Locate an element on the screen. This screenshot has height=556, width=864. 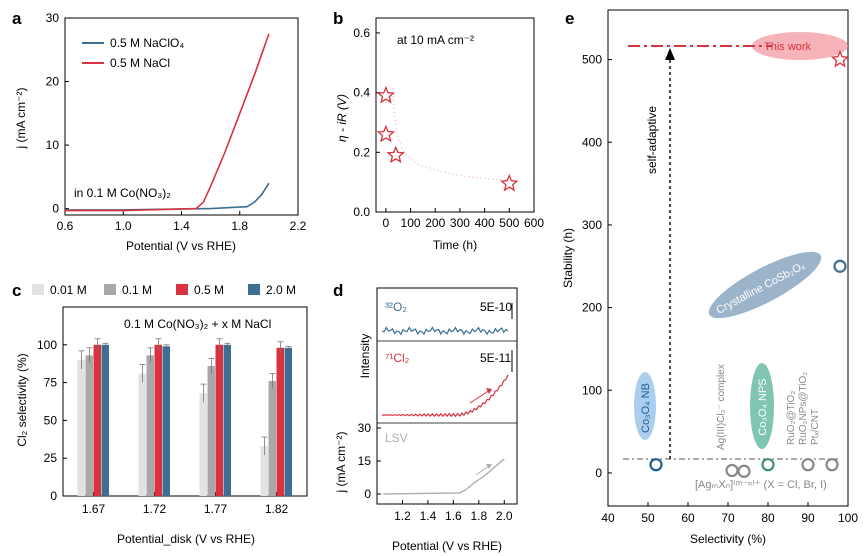
cl2-arrow-head is located at coordinates (489, 391).